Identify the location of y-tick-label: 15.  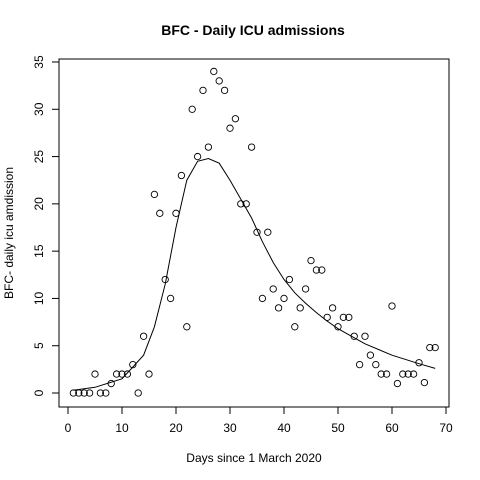
(39, 251).